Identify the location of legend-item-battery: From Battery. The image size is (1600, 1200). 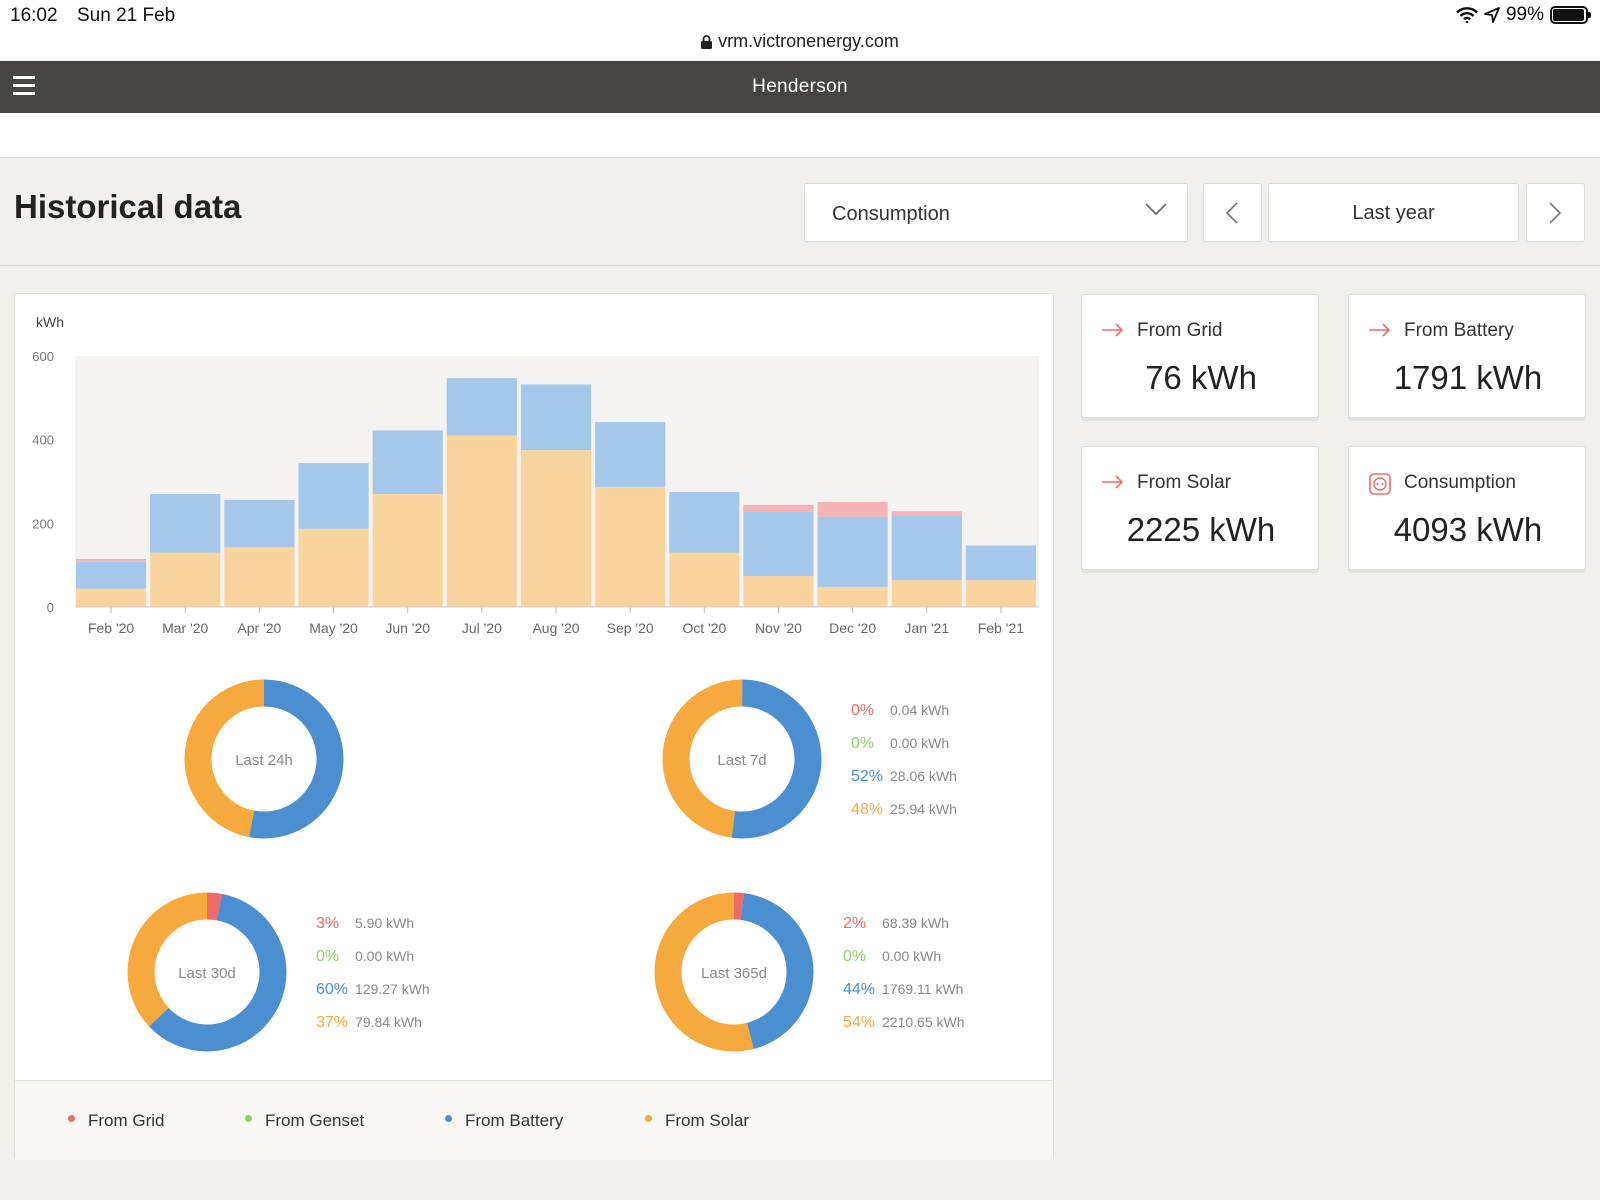
(504, 1121).